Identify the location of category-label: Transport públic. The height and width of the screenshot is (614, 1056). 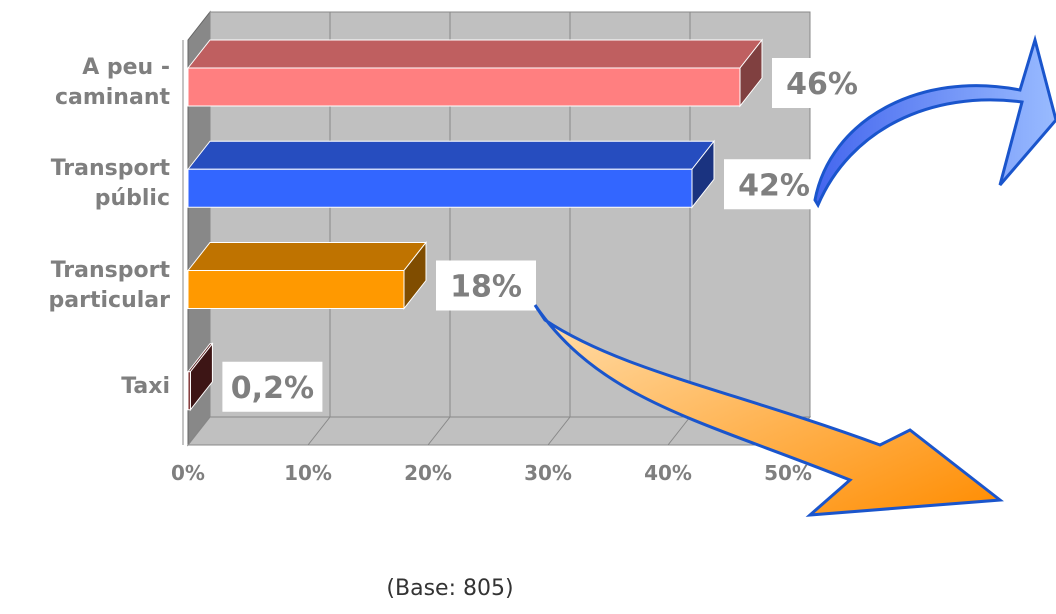
(110, 184).